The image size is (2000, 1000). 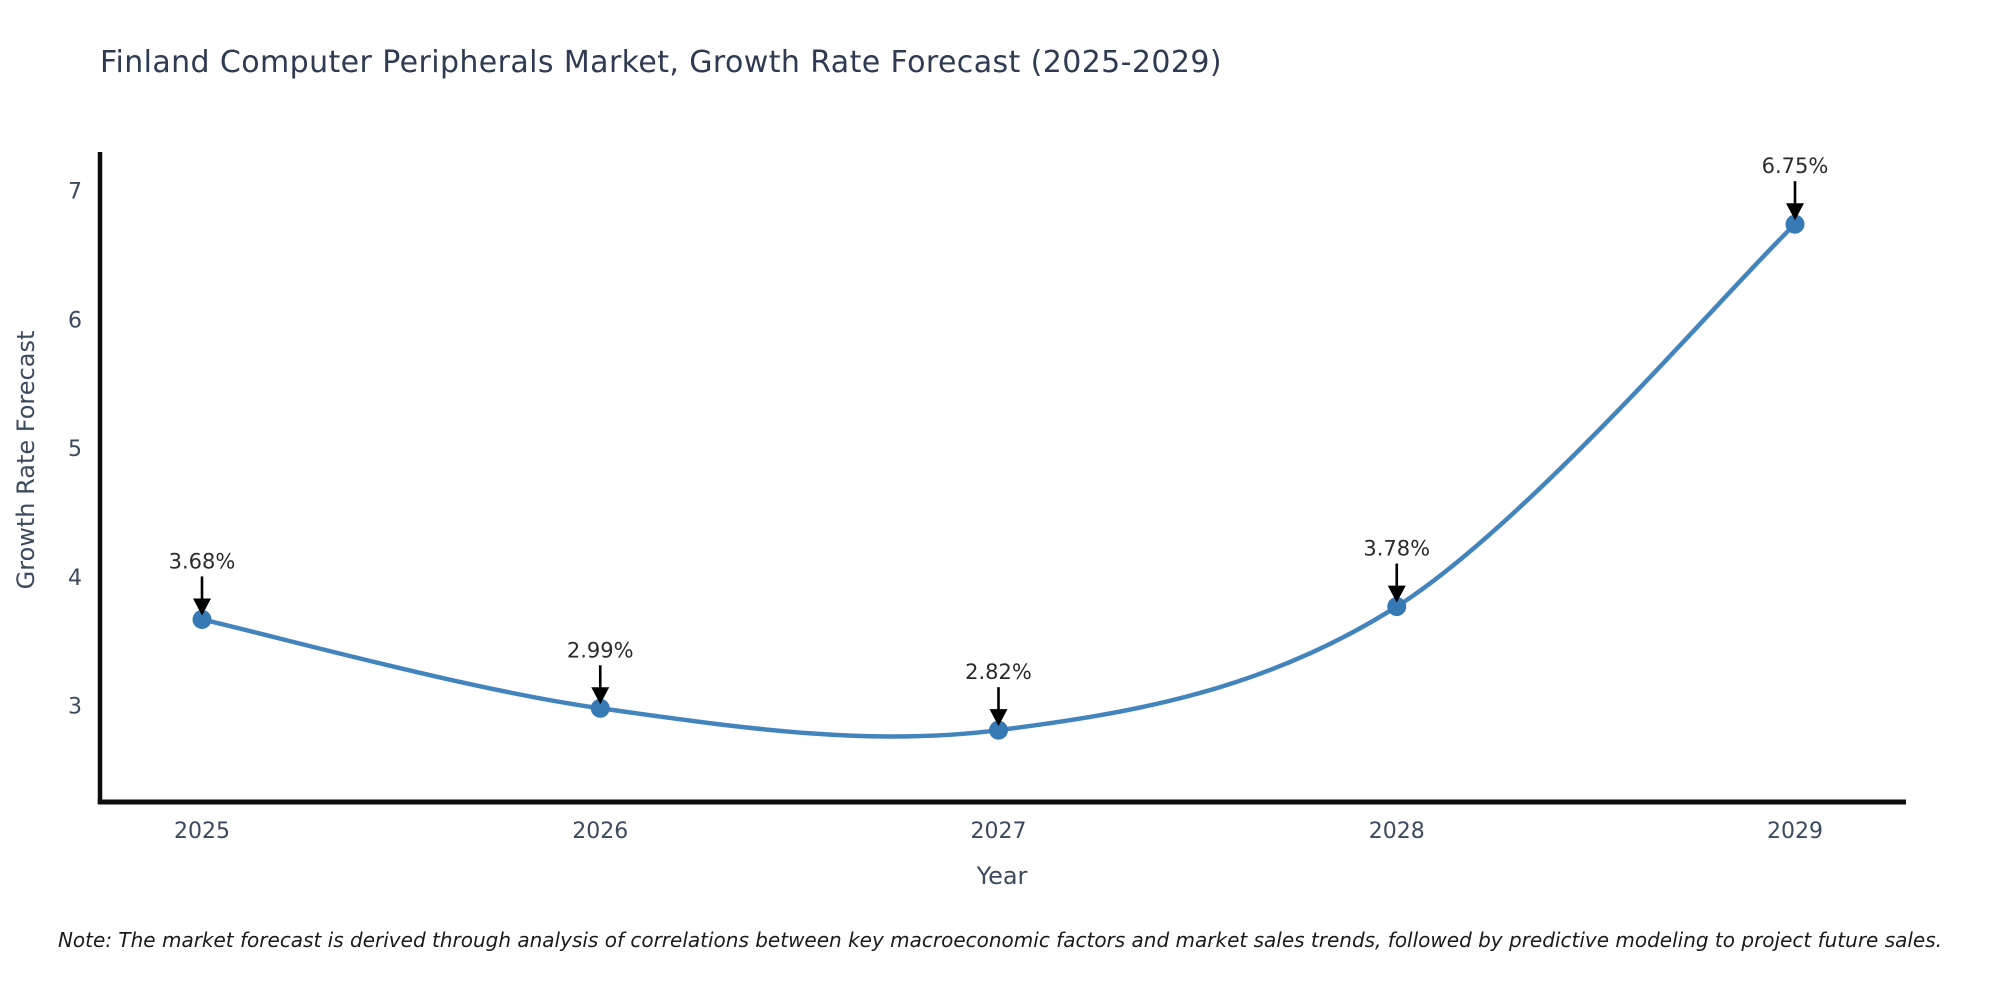 I want to click on point-value-label: 2.99%, so click(x=600, y=650).